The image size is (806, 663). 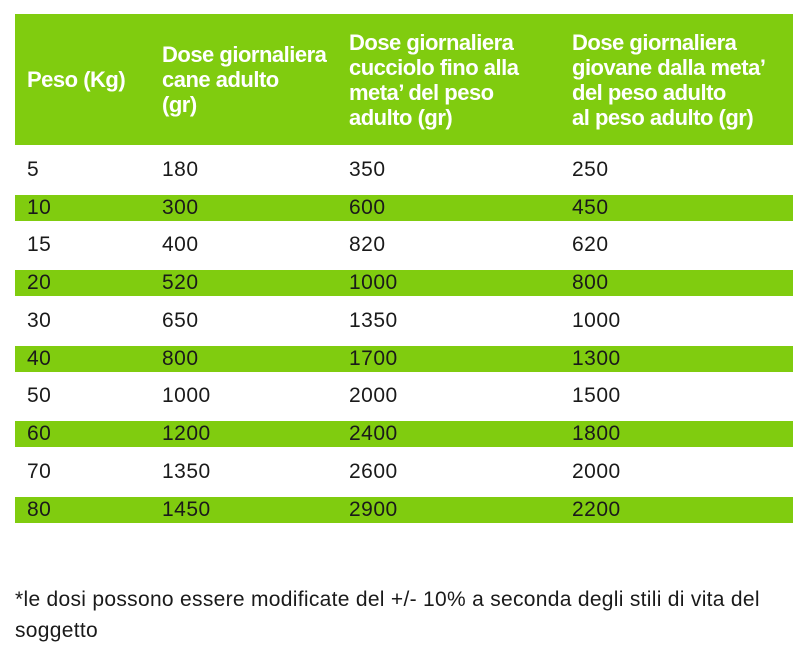 I want to click on cell-young-dose: 2000, so click(x=596, y=471).